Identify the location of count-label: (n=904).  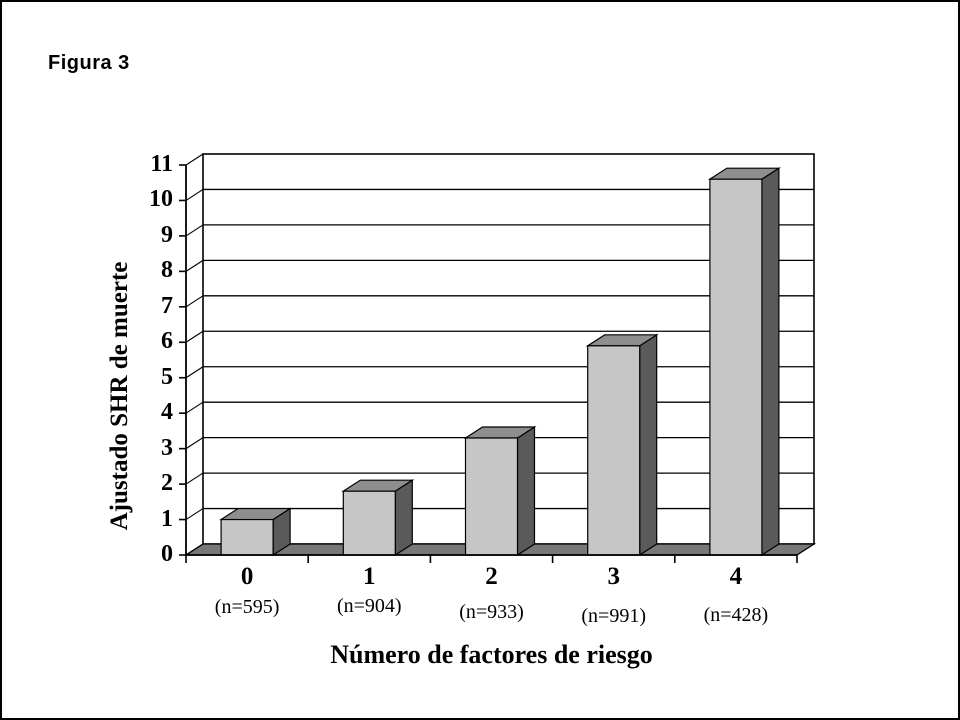
(369, 606).